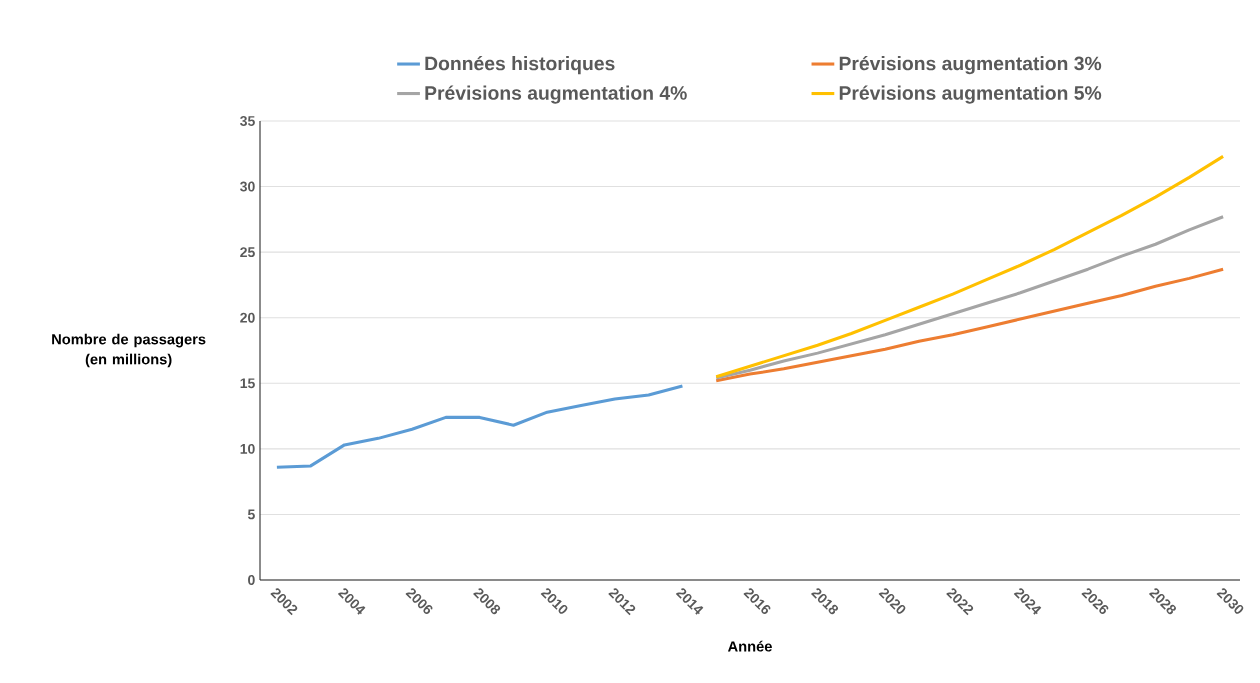  What do you see at coordinates (479, 426) in the screenshot?
I see `line-series` at bounding box center [479, 426].